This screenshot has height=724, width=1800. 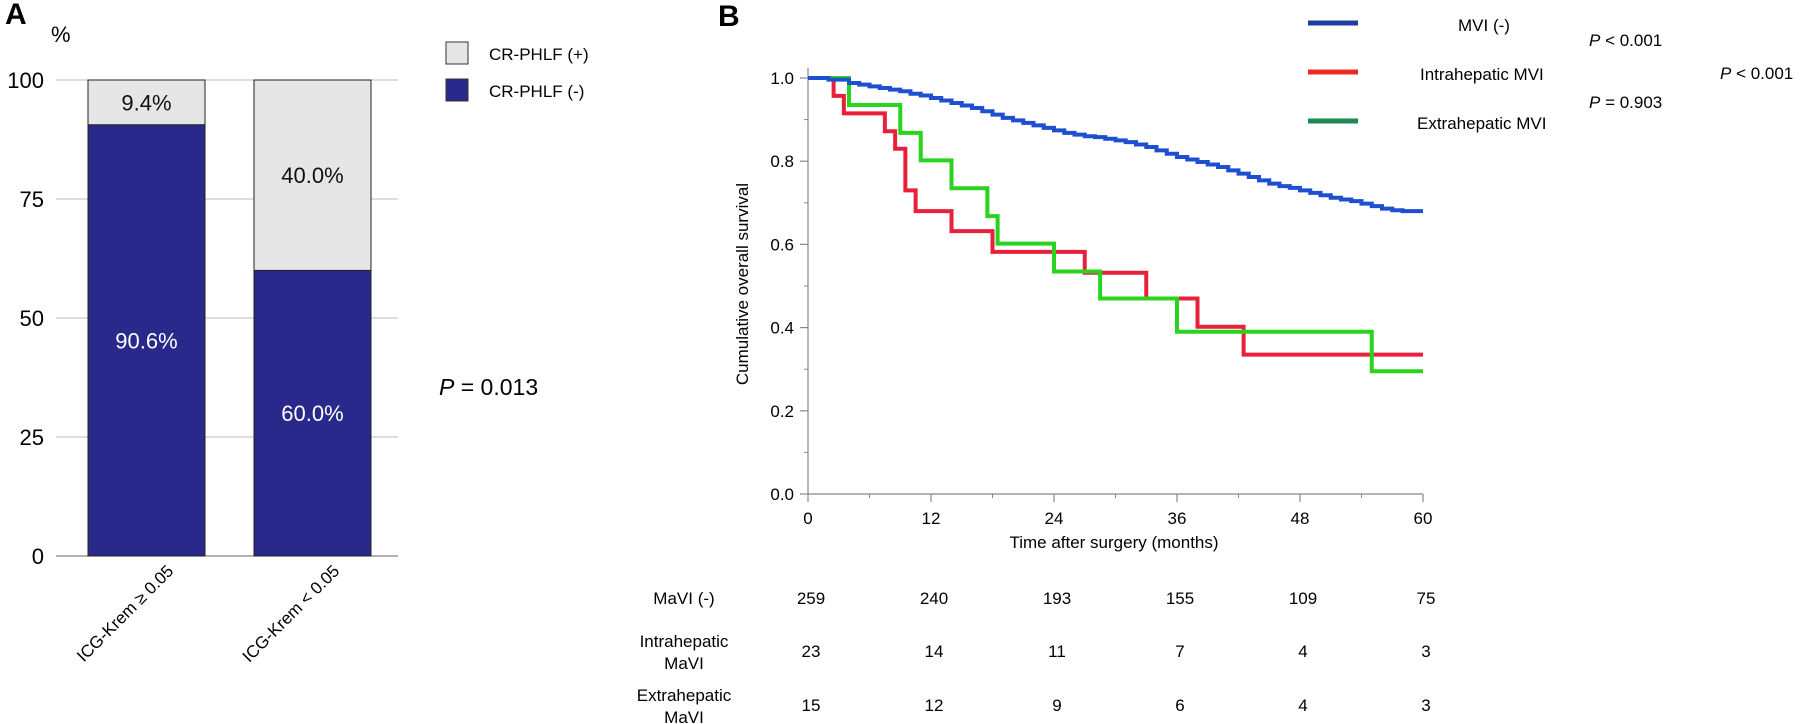 What do you see at coordinates (934, 651) in the screenshot?
I see `risk-count: 14` at bounding box center [934, 651].